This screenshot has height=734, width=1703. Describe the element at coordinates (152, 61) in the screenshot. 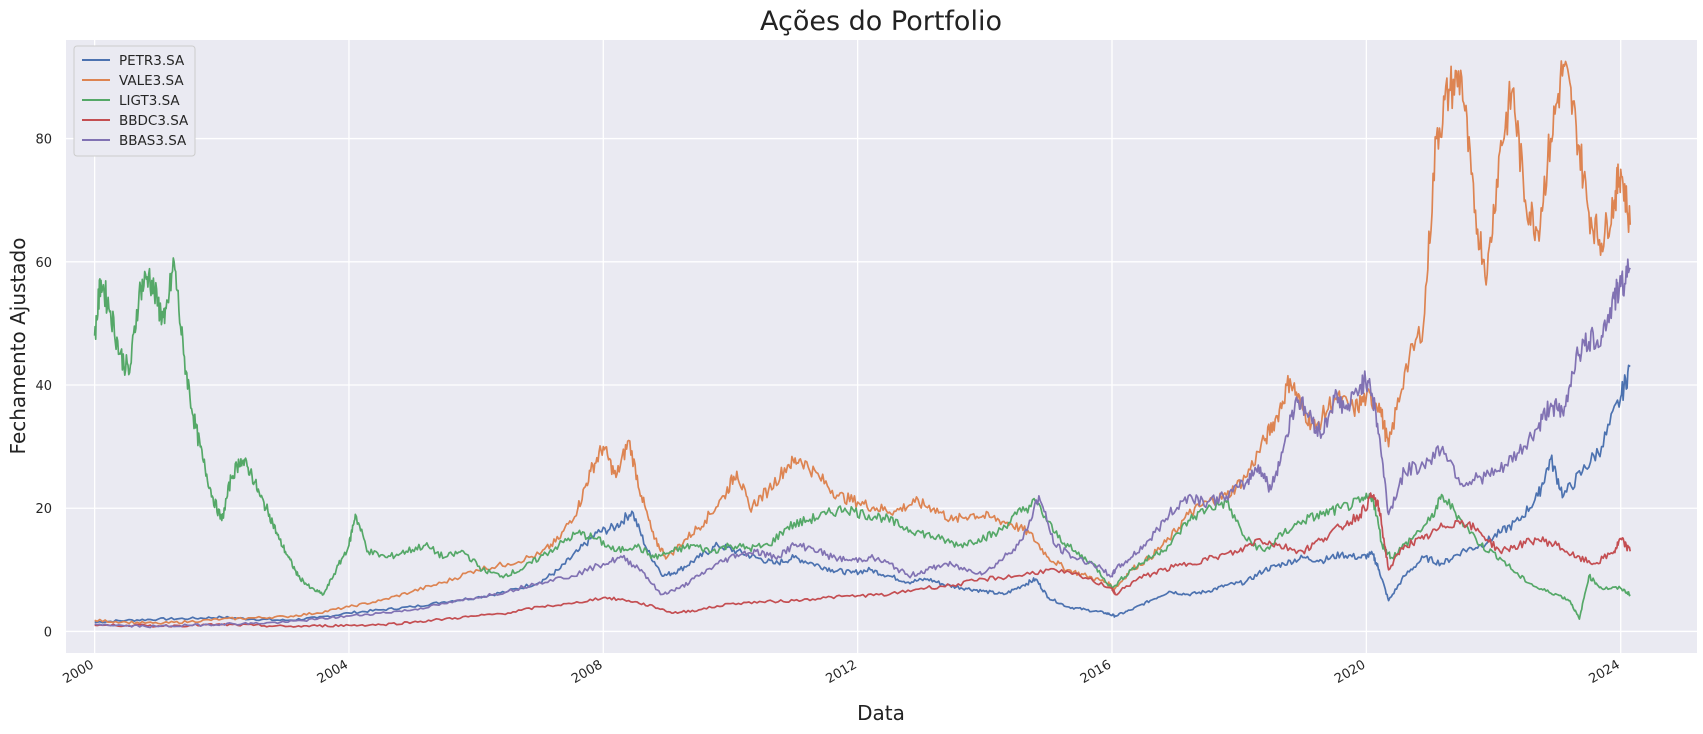

I see `legend-label: PETR3.SA` at that location.